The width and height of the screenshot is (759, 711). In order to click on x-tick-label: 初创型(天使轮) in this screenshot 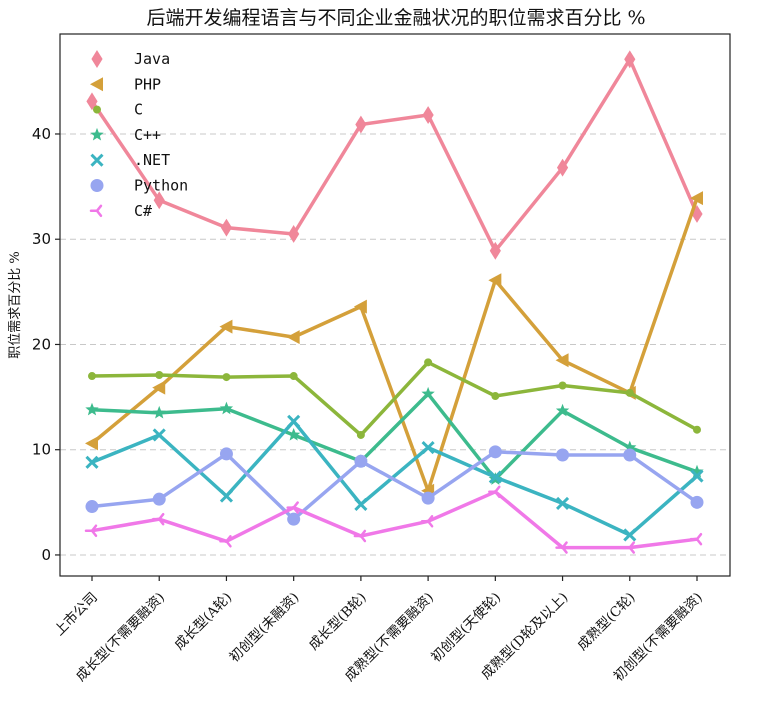, I will do `click(465, 627)`.